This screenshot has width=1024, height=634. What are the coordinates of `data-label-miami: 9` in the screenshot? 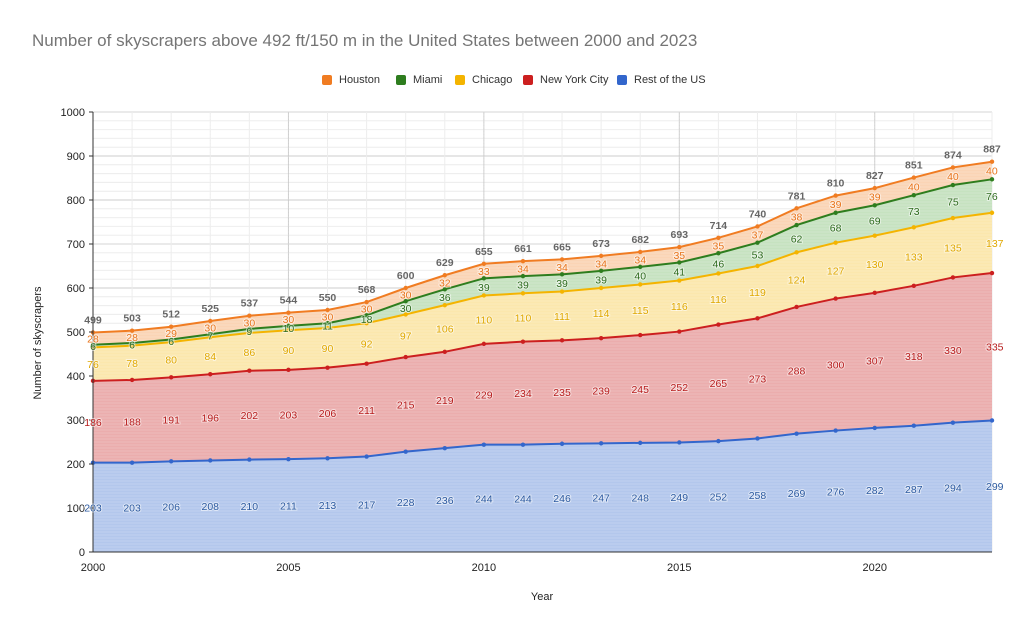 It's located at (249, 332).